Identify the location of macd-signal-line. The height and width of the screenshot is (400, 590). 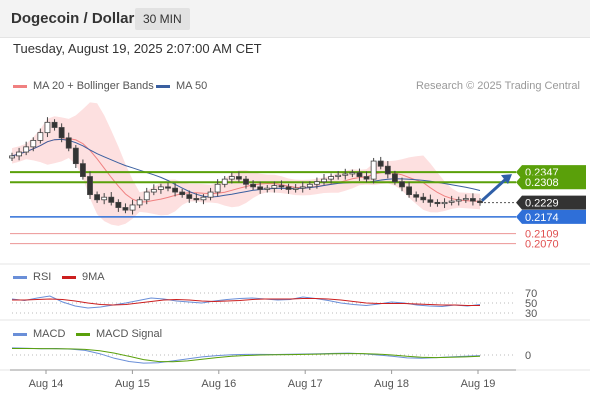
(246, 355).